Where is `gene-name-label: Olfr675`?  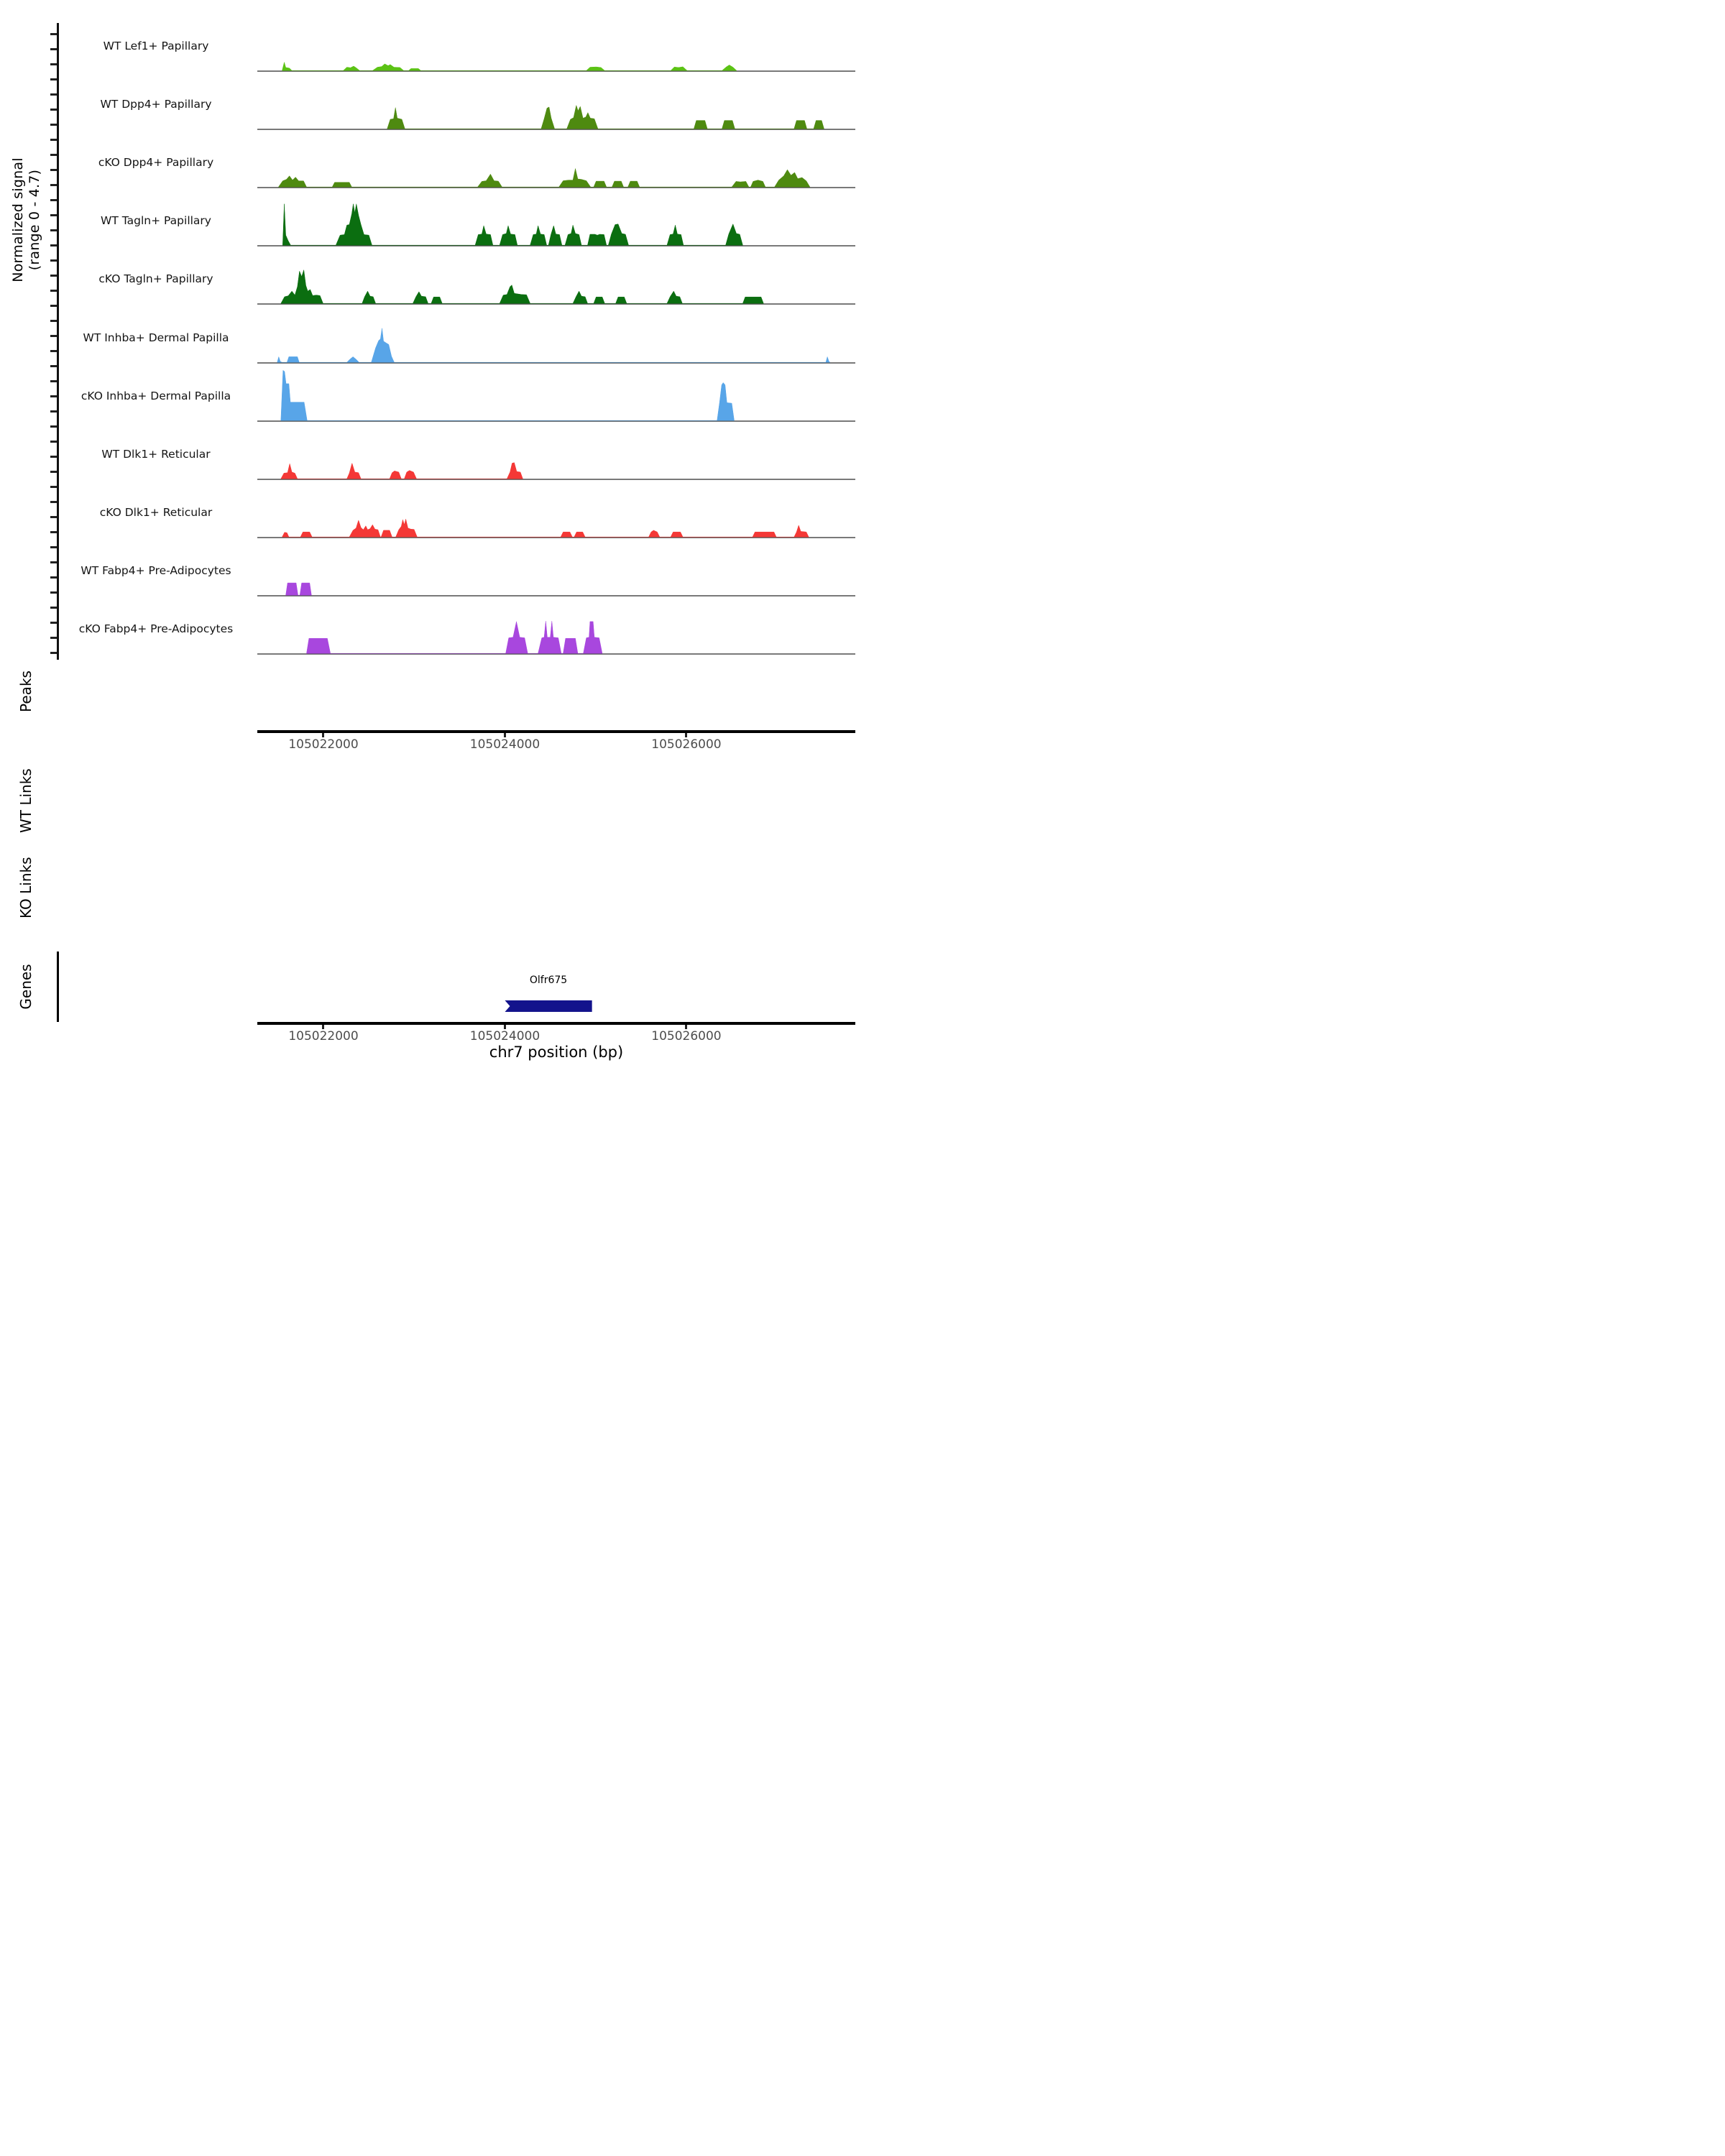 gene-name-label: Olfr675 is located at coordinates (548, 981).